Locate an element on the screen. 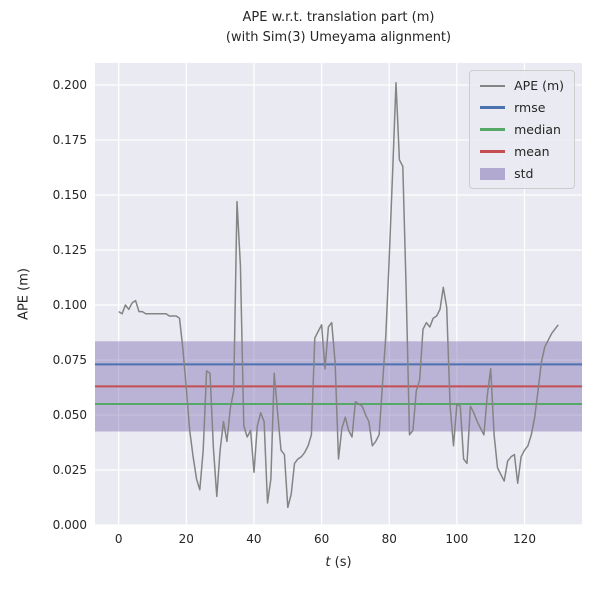  legend-label: std is located at coordinates (524, 173).